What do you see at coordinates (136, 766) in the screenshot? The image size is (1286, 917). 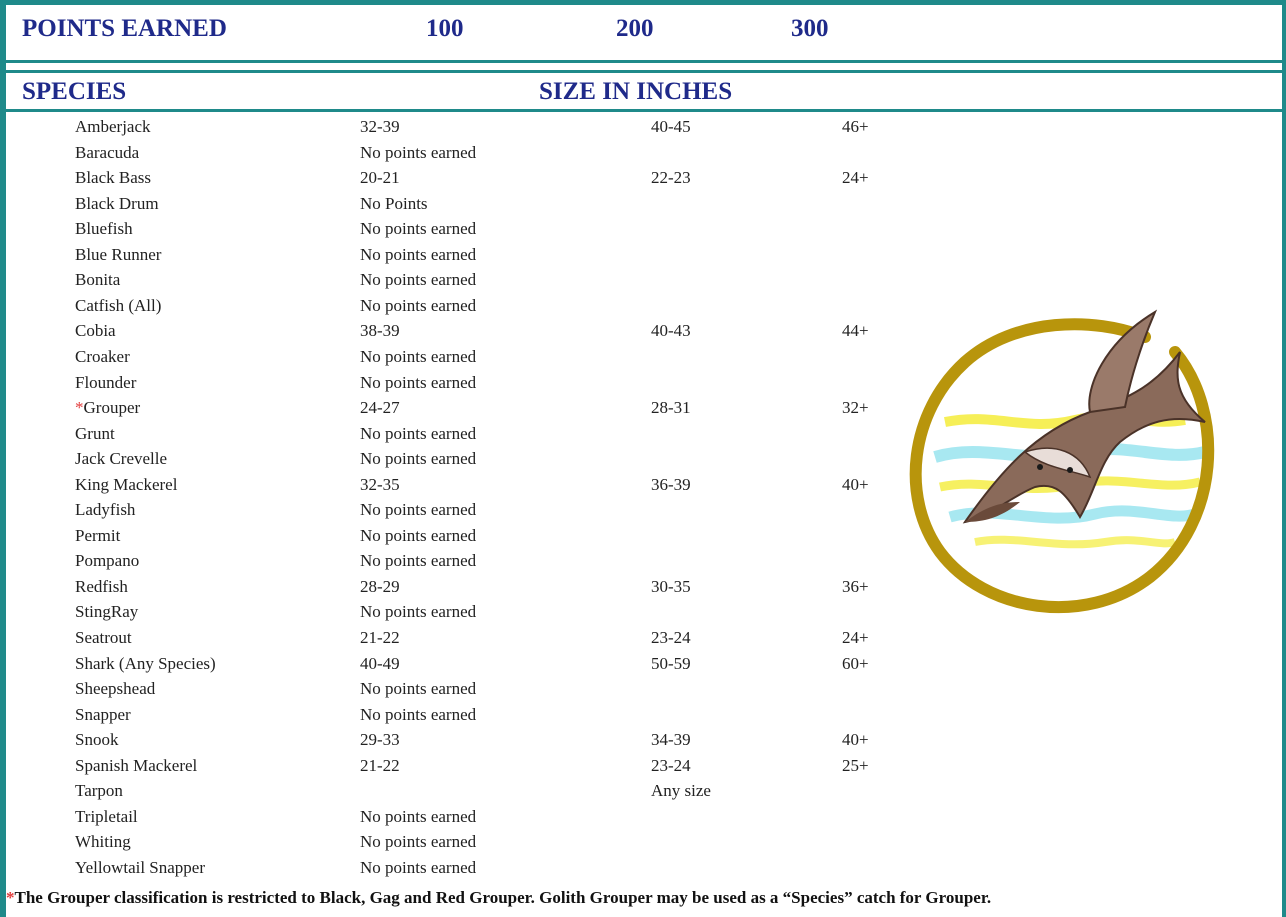 I see `species-name: Spanish Mackerel` at bounding box center [136, 766].